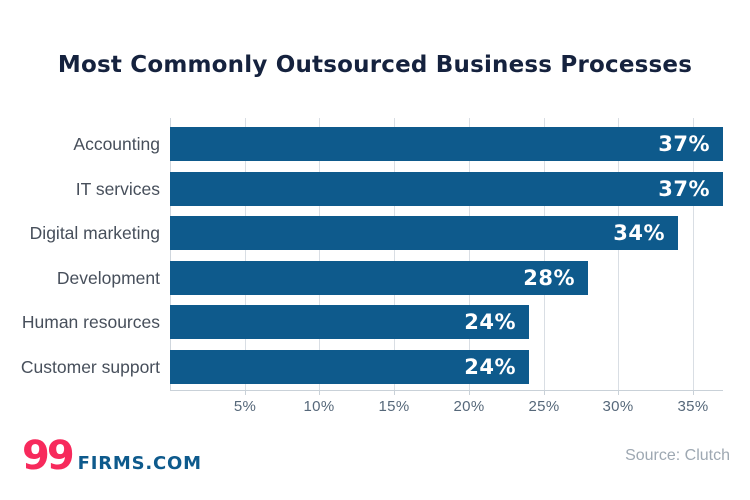 The image size is (750, 500). What do you see at coordinates (349, 322) in the screenshot?
I see `bar-human-resources: 24%` at bounding box center [349, 322].